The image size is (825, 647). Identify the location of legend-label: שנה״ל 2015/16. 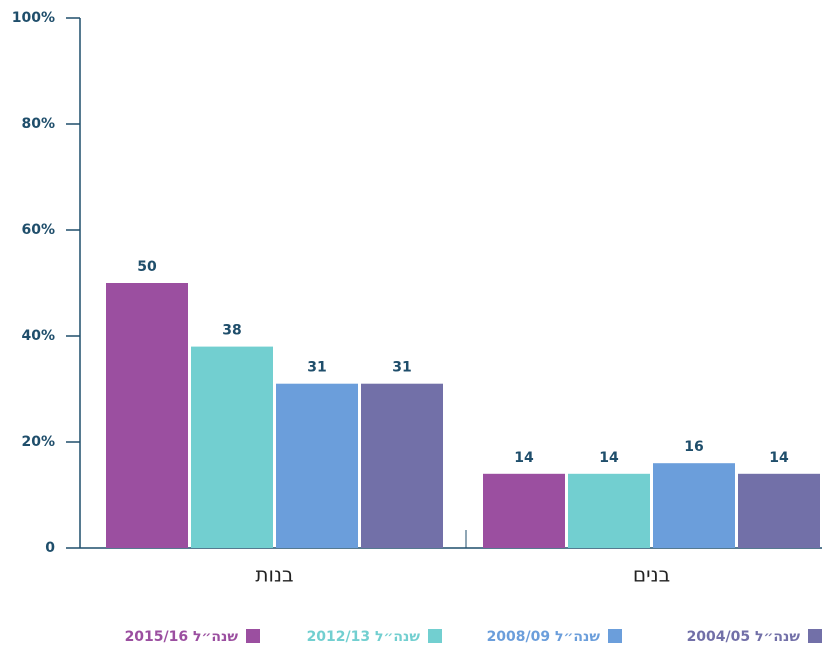
(182, 637).